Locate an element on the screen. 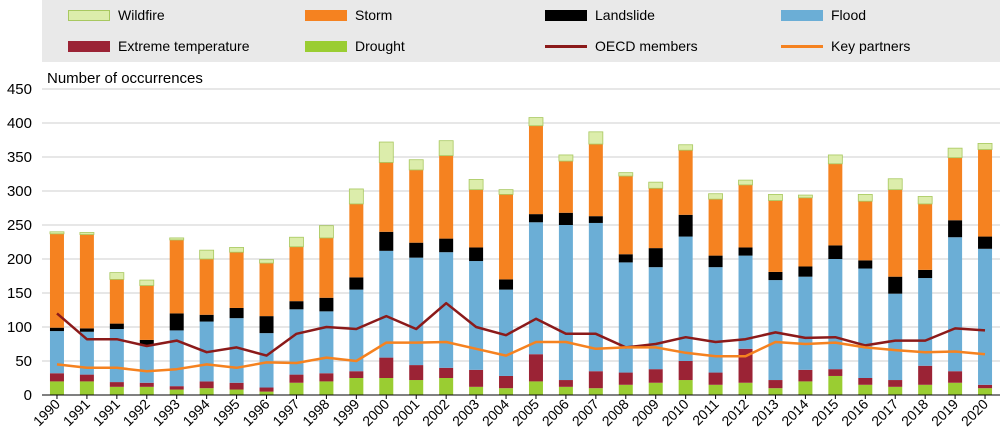 This screenshot has width=1000, height=435. x-tick-label: 2016 is located at coordinates (854, 412).